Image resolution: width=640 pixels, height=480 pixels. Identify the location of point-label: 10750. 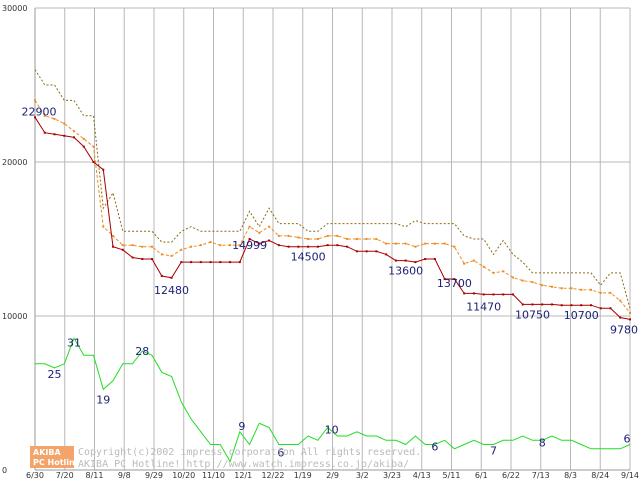
(532, 314).